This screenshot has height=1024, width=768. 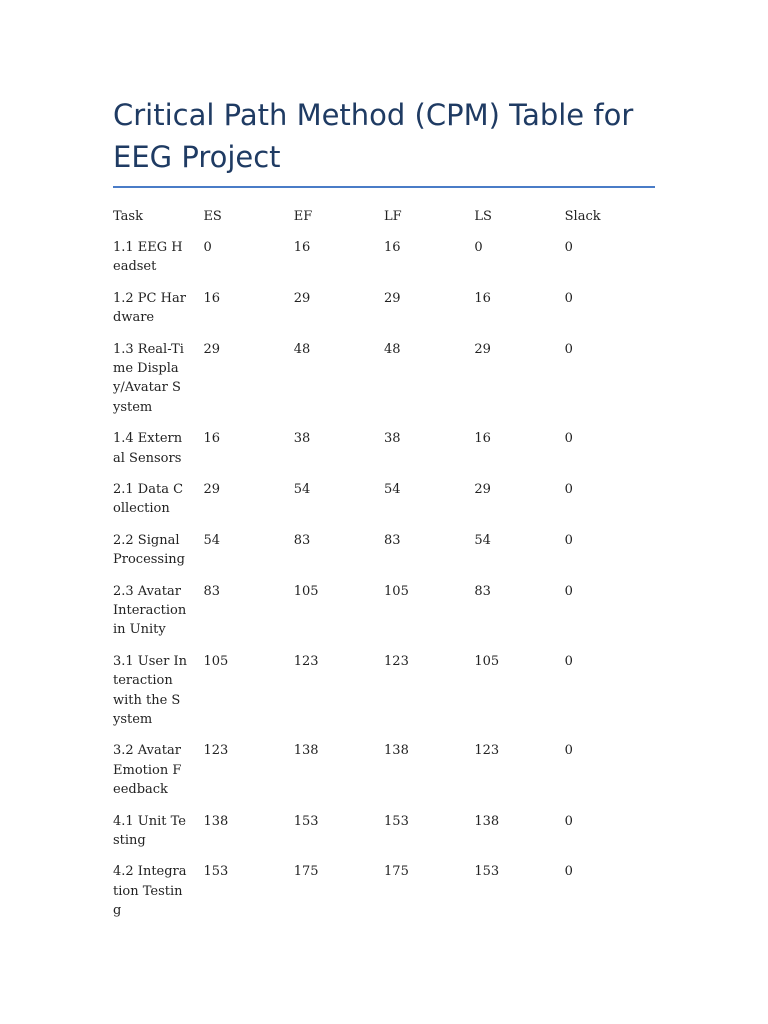 What do you see at coordinates (302, 350) in the screenshot?
I see `ef-value: 48` at bounding box center [302, 350].